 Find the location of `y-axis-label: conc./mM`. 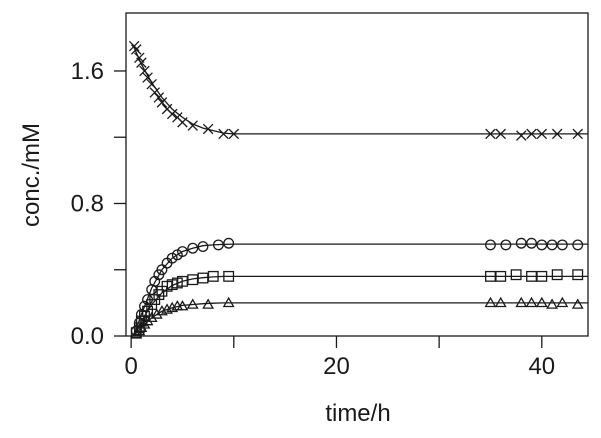

y-axis-label: conc./mM is located at coordinates (31, 175).